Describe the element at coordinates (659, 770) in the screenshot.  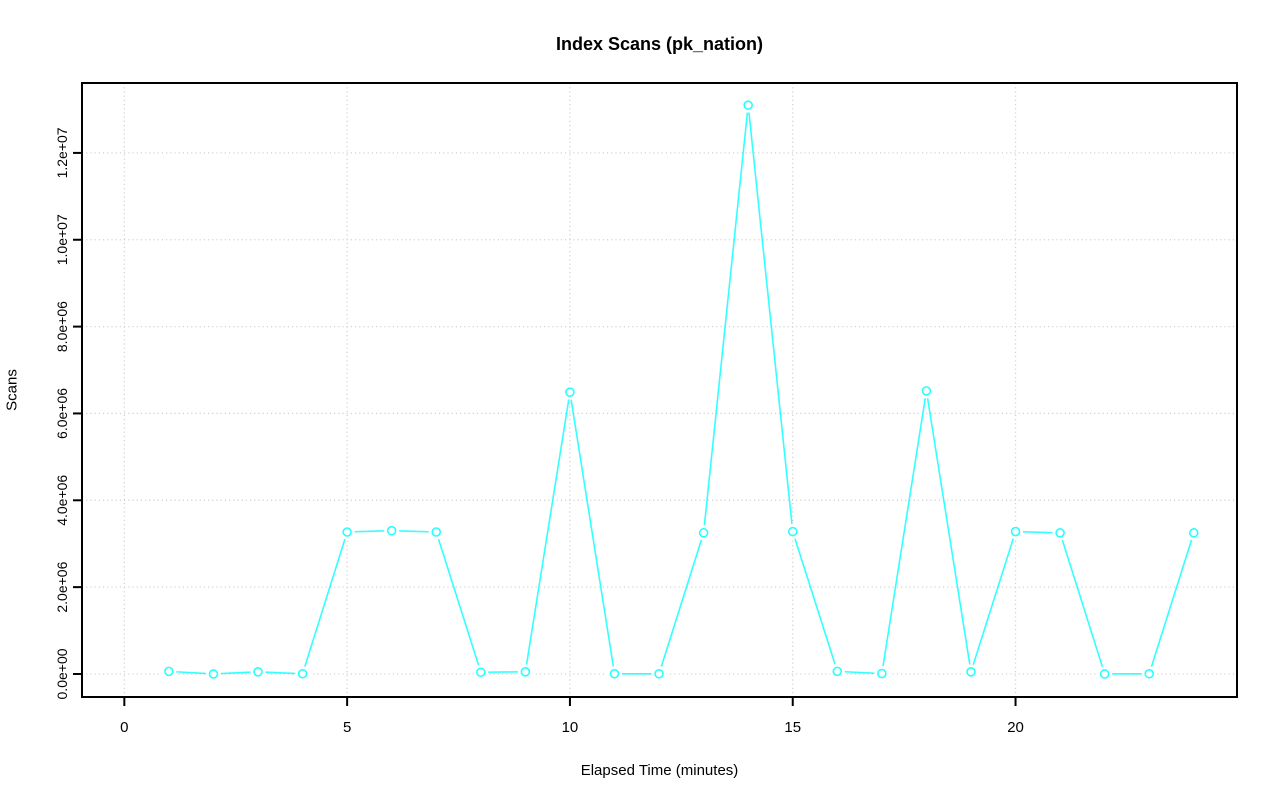
I see `x-axis-label: Elapsed Time (minutes)` at that location.